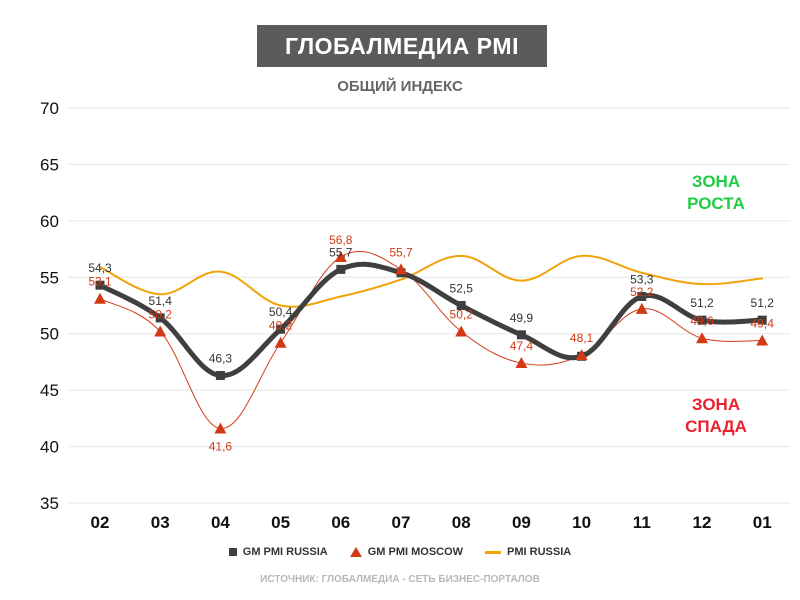 The height and width of the screenshot is (600, 800). I want to click on data-label-gm-pmi-moscow: 53,1, so click(100, 282).